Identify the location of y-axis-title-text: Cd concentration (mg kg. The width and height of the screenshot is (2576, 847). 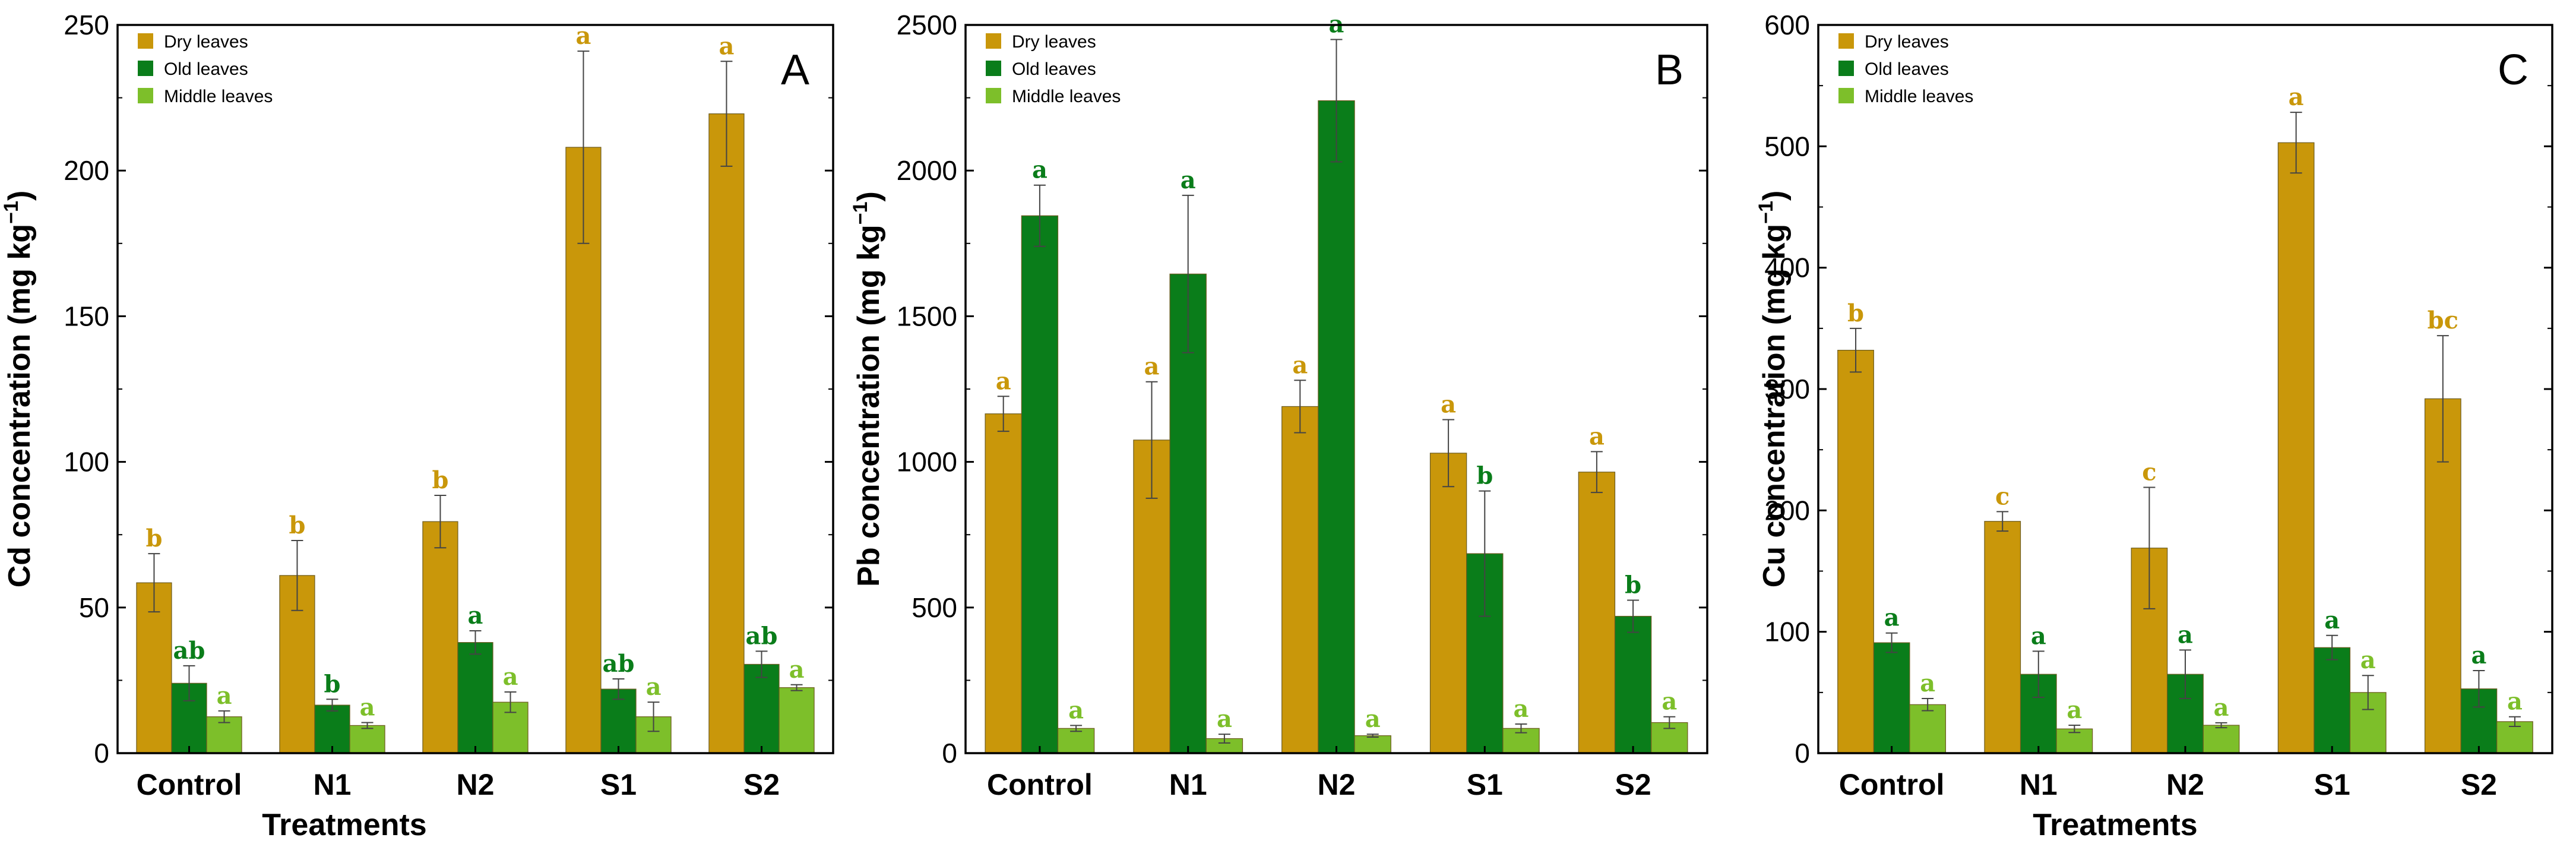
(19, 405).